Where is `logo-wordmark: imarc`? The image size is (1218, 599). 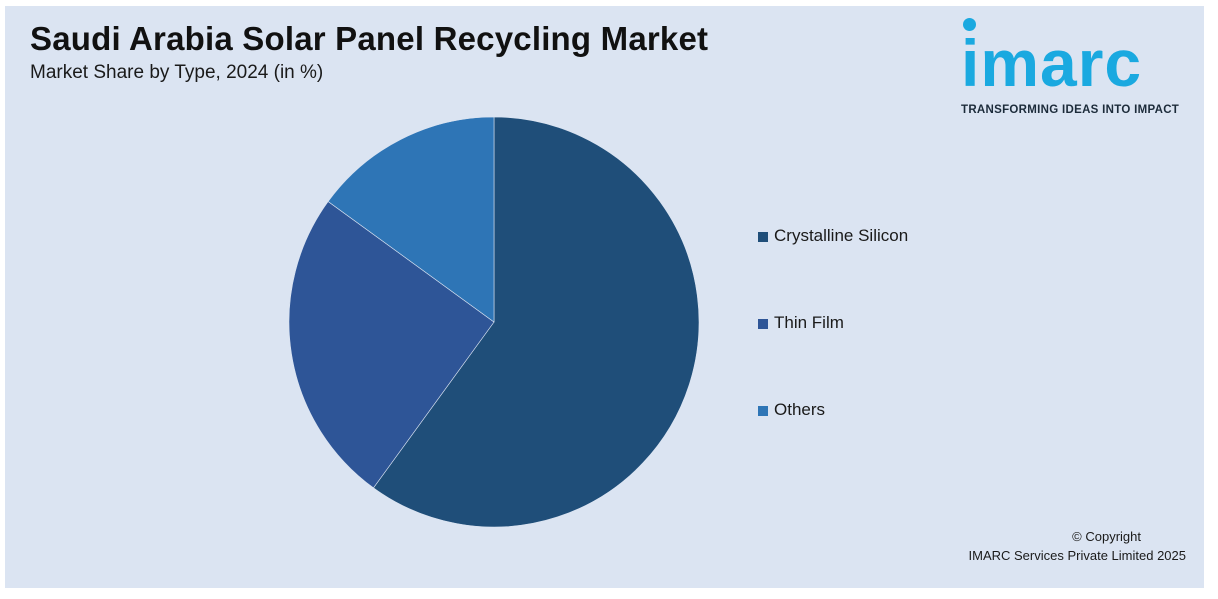
logo-wordmark: imarc is located at coordinates (1052, 63).